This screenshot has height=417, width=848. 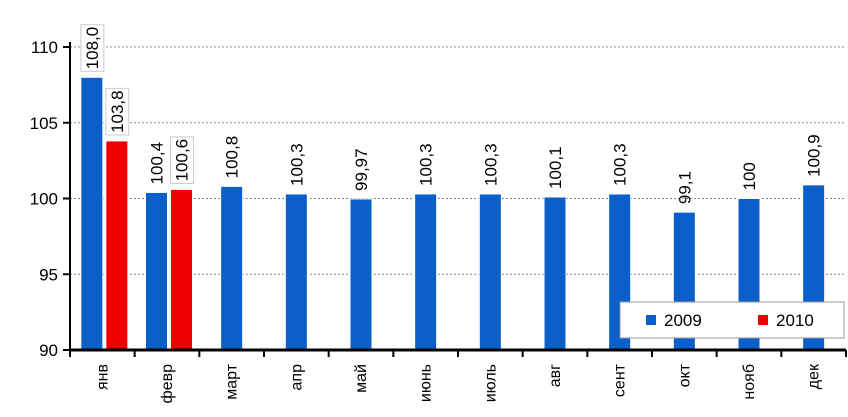 What do you see at coordinates (167, 384) in the screenshot?
I see `category-label-февр: февр` at bounding box center [167, 384].